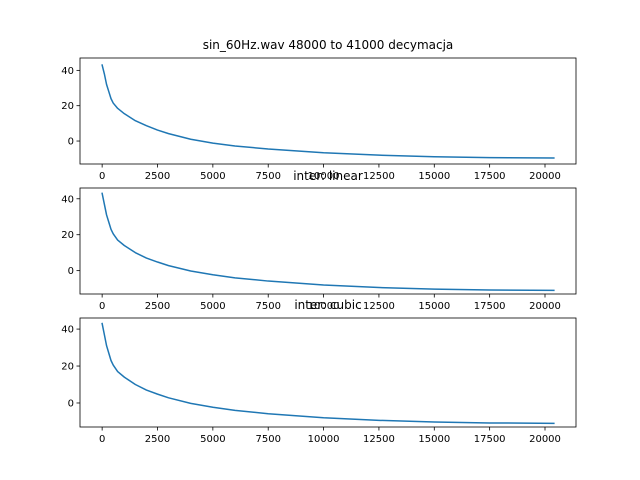 The width and height of the screenshot is (640, 480). Describe the element at coordinates (102, 306) in the screenshot. I see `subplot-2-x-tick-label: 0` at that location.